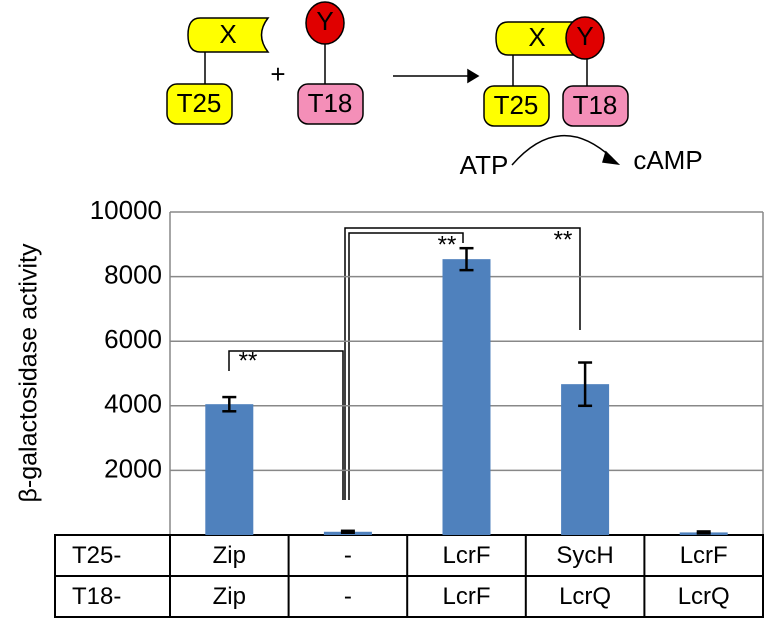 This screenshot has height=635, width=768. I want to click on row-label: T25-, so click(96, 555).